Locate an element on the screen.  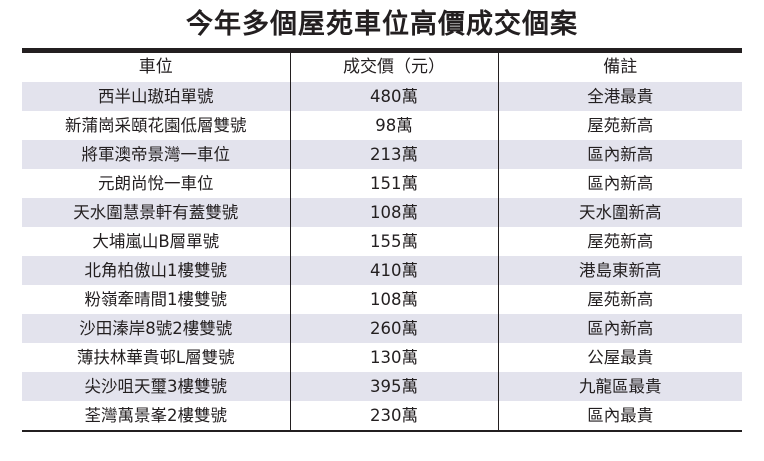
table-header-row: 車位 成交價（元） 備註 is located at coordinates (382, 65).